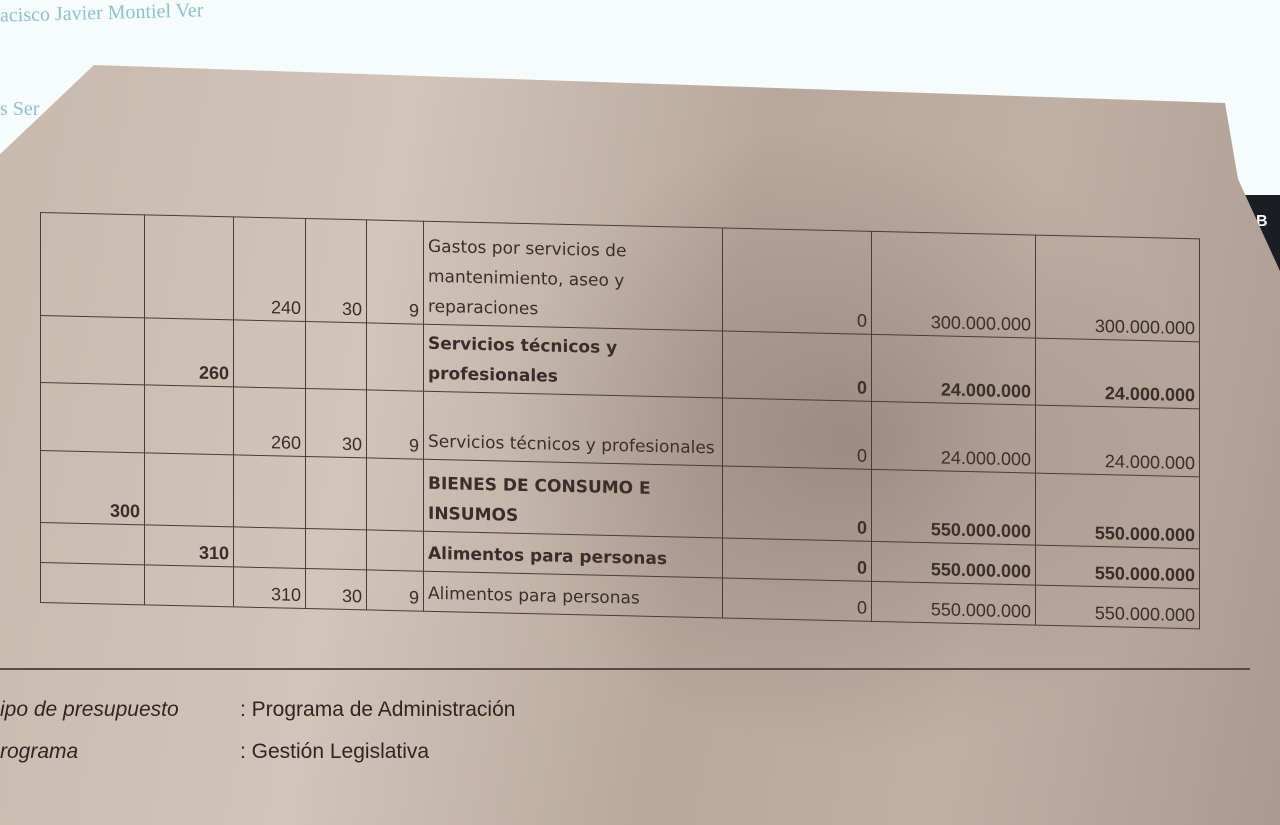 The image size is (1280, 825). Describe the element at coordinates (102, 13) in the screenshot. I see `background-name-text: acisco Javier Montiel Ver` at that location.